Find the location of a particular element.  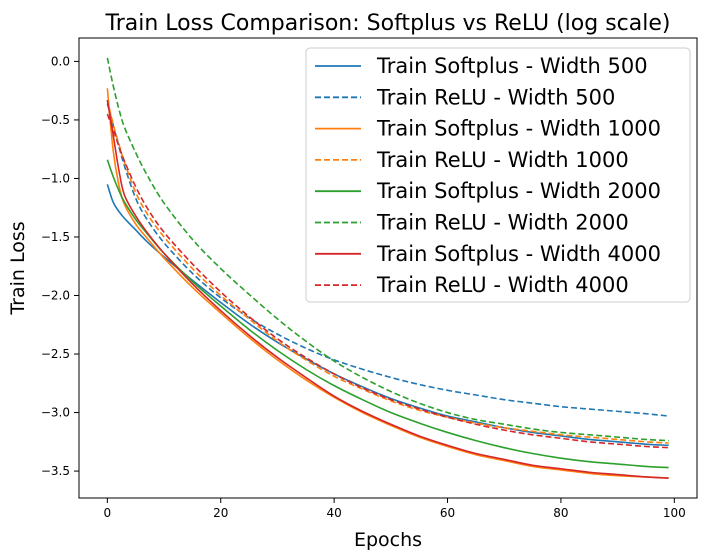

legend-entry: Train Softplus - Width 4000 is located at coordinates (518, 254).